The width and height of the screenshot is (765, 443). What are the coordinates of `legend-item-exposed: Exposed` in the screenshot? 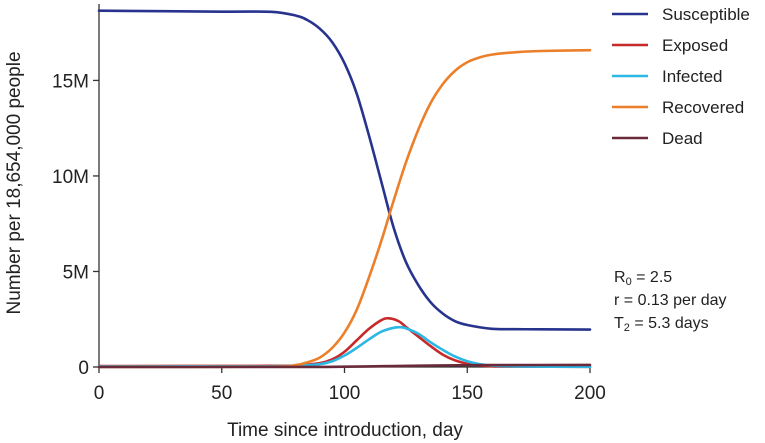 It's located at (670, 45).